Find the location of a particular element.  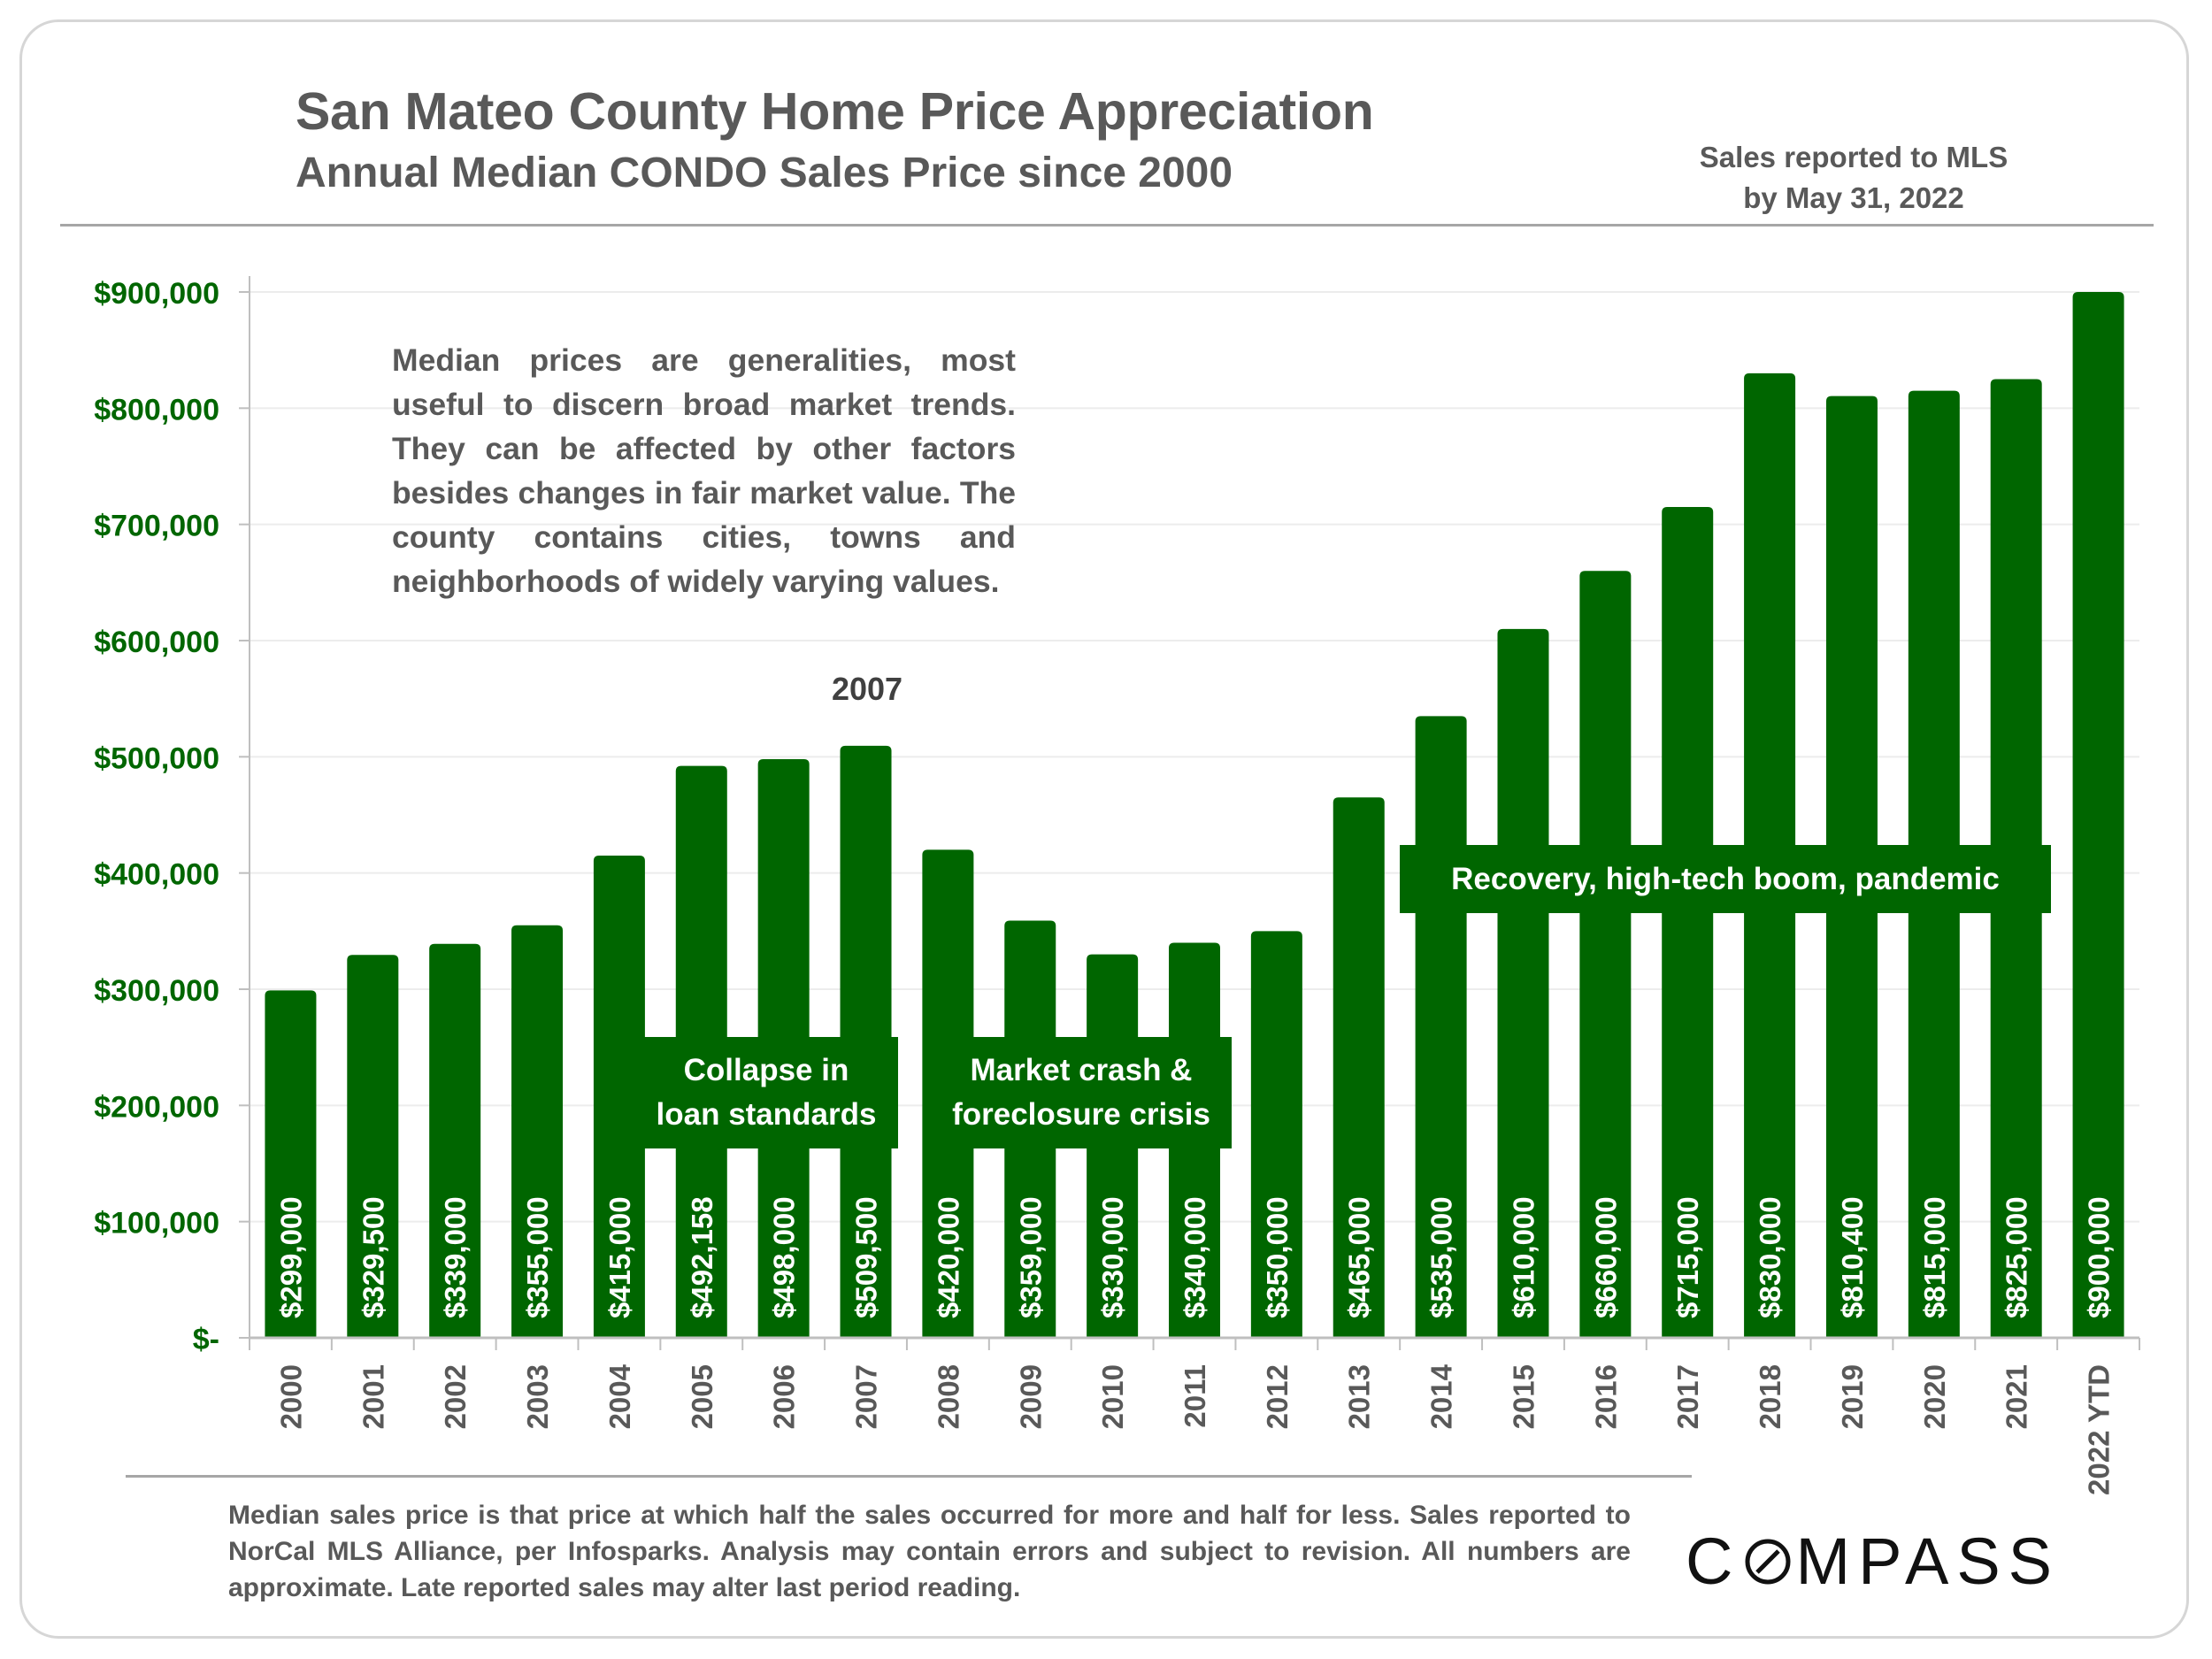

bar-2003 is located at coordinates (537, 1132).